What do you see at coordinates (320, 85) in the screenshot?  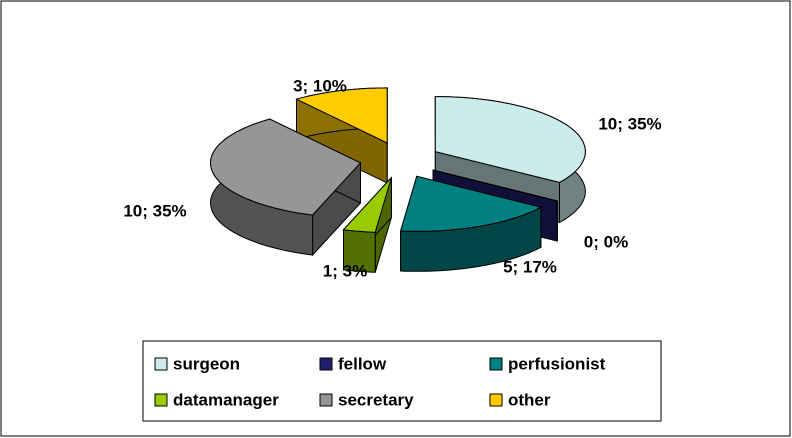 I see `data-label: 3; 10%` at bounding box center [320, 85].